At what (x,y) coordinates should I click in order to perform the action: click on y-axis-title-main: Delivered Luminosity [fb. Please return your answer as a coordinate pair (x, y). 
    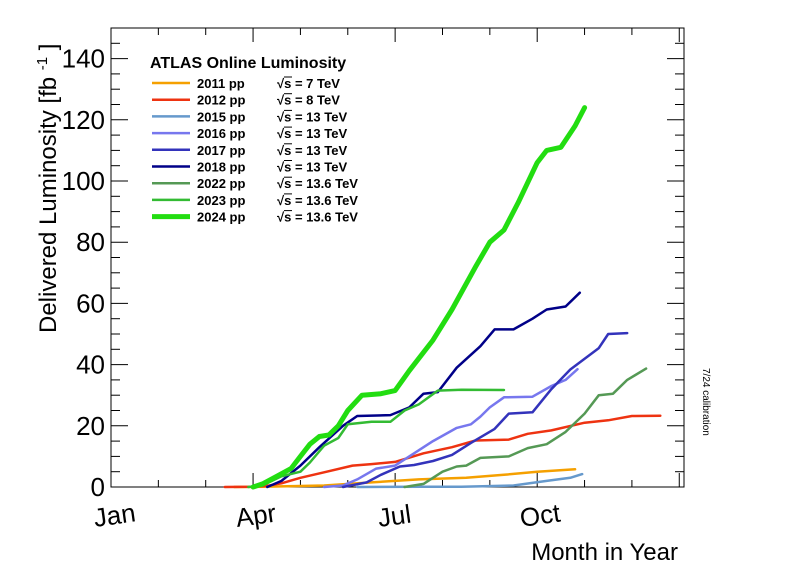
    Looking at the image, I should click on (48, 205).